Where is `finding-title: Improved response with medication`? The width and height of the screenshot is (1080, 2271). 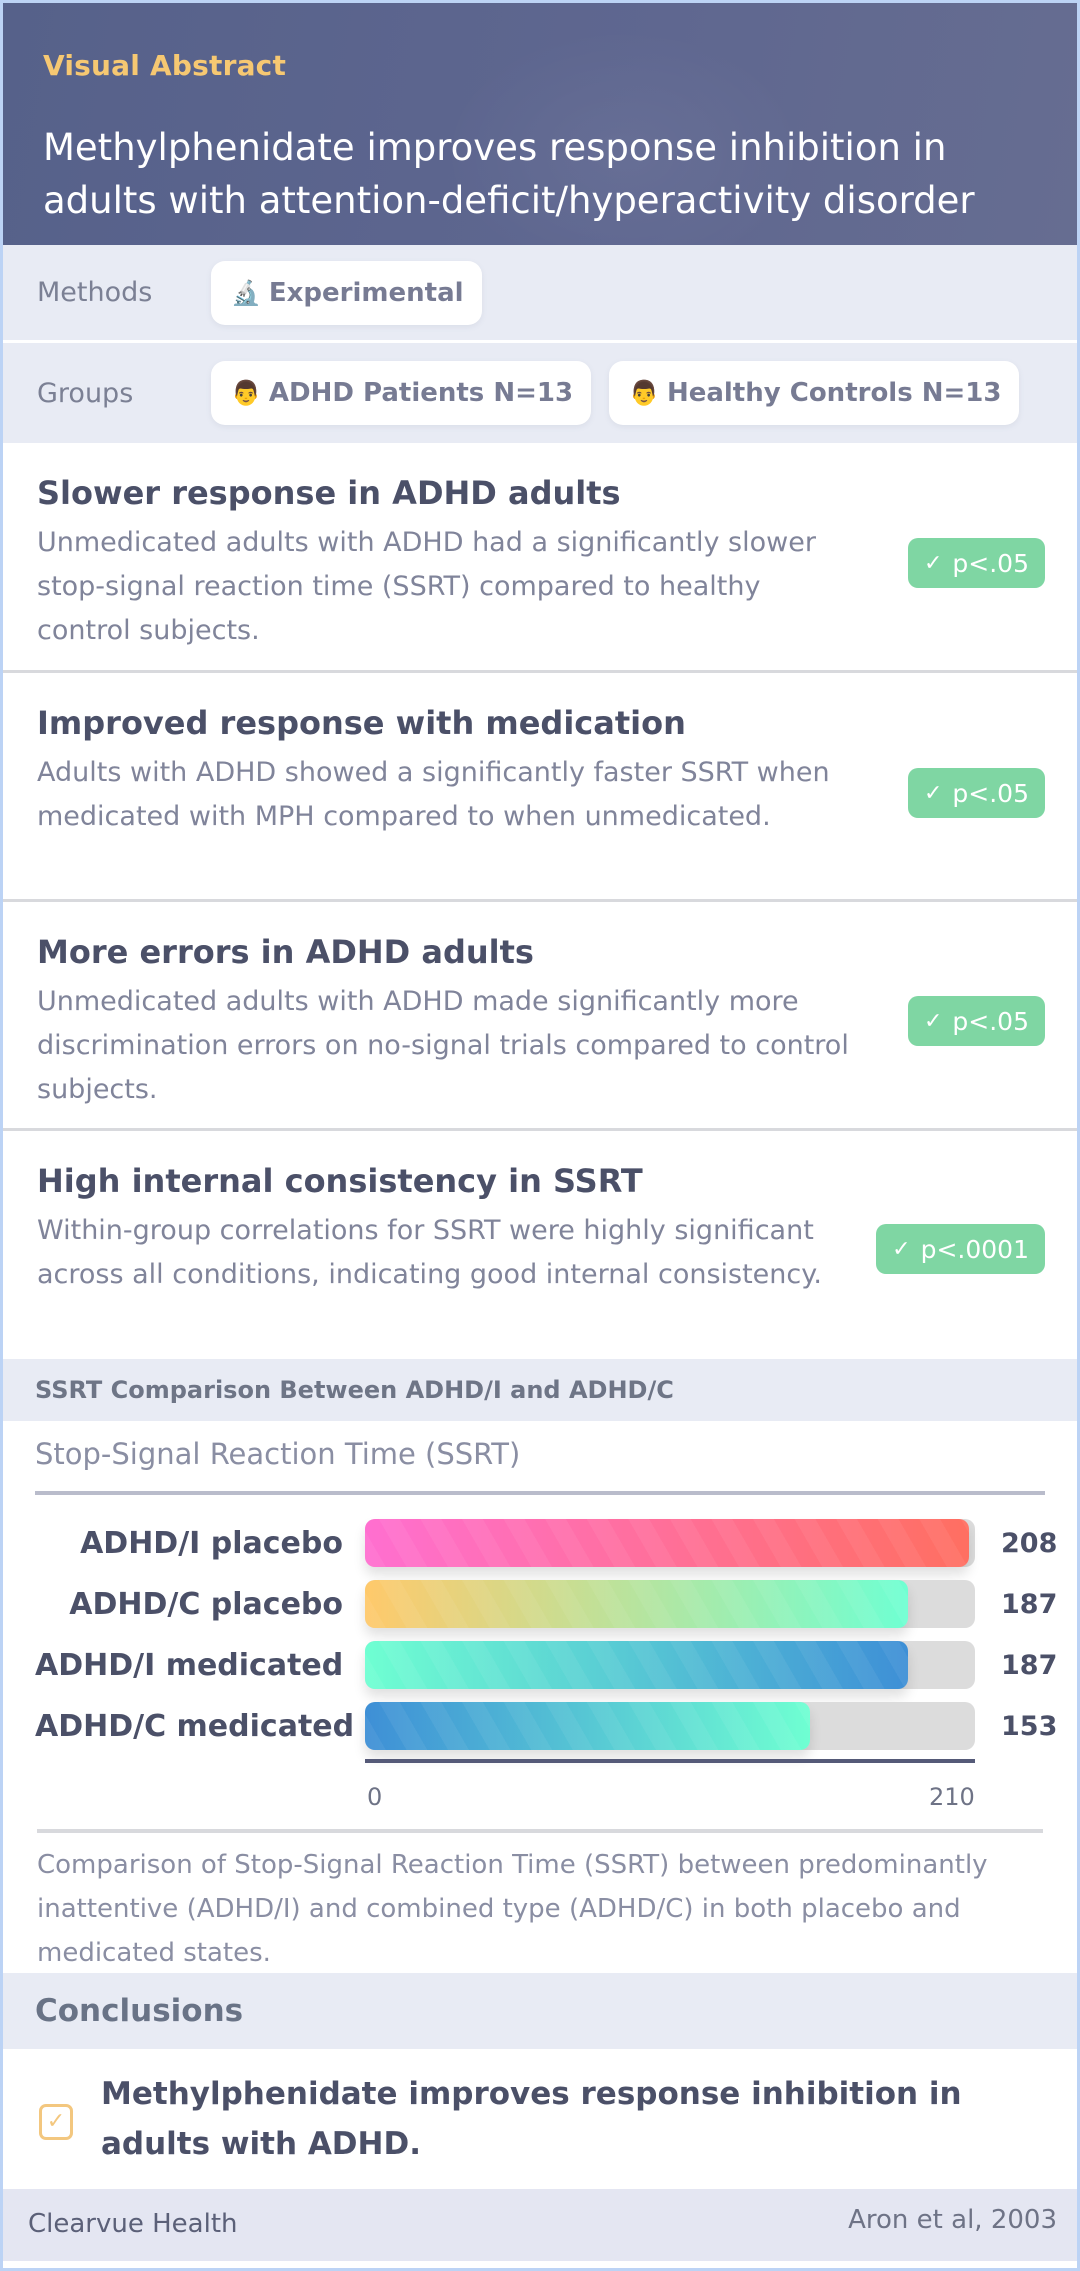
finding-title: Improved response with medication is located at coordinates (361, 723).